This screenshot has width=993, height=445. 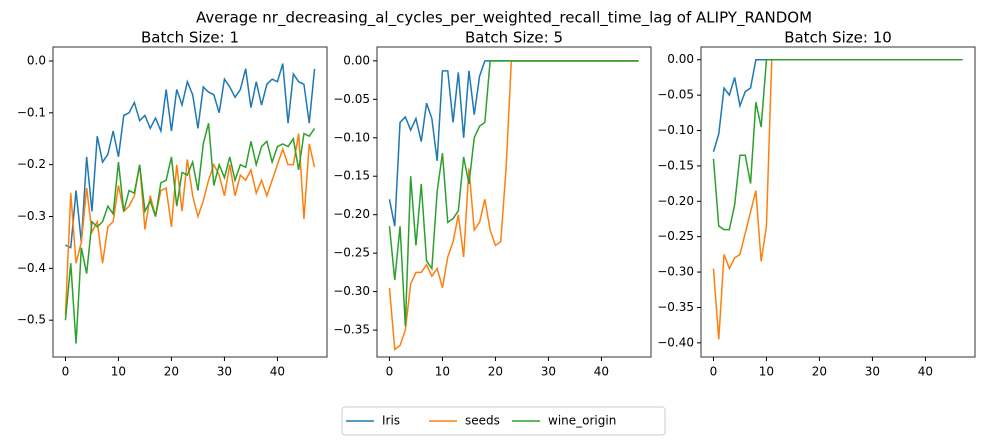 What do you see at coordinates (31, 268) in the screenshot?
I see `y-tick-label: −0.4` at bounding box center [31, 268].